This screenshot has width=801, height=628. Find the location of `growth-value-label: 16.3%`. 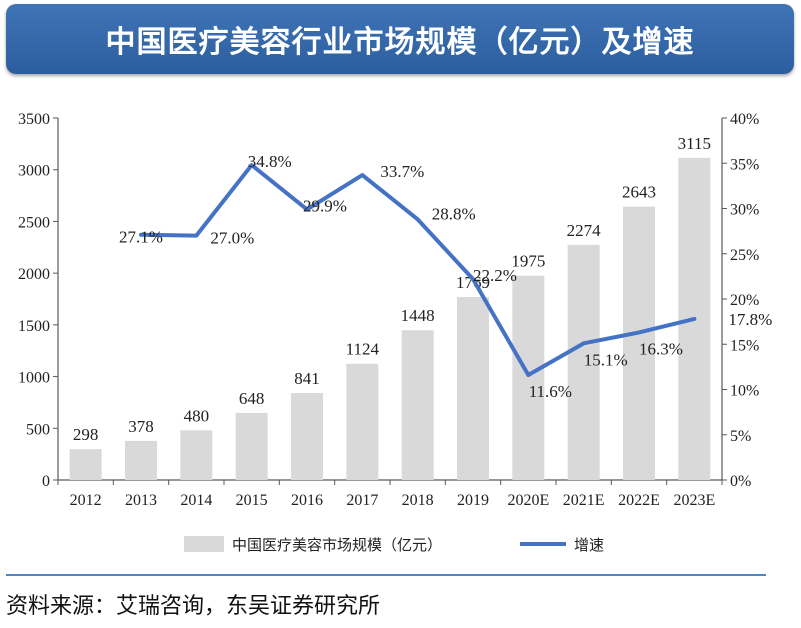

growth-value-label: 16.3% is located at coordinates (661, 348).